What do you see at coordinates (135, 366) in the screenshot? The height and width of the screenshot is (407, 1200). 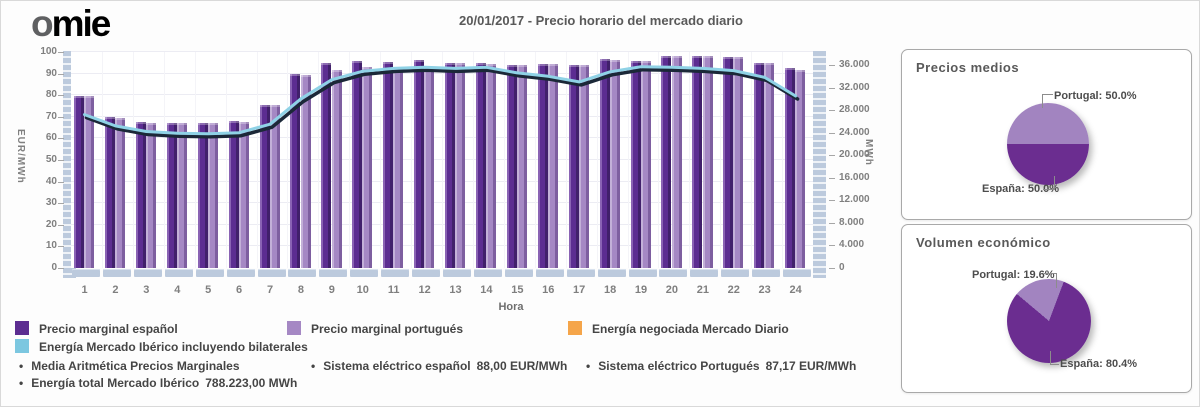 I see `stat-label: Media Aritmética Precios Marginales` at bounding box center [135, 366].